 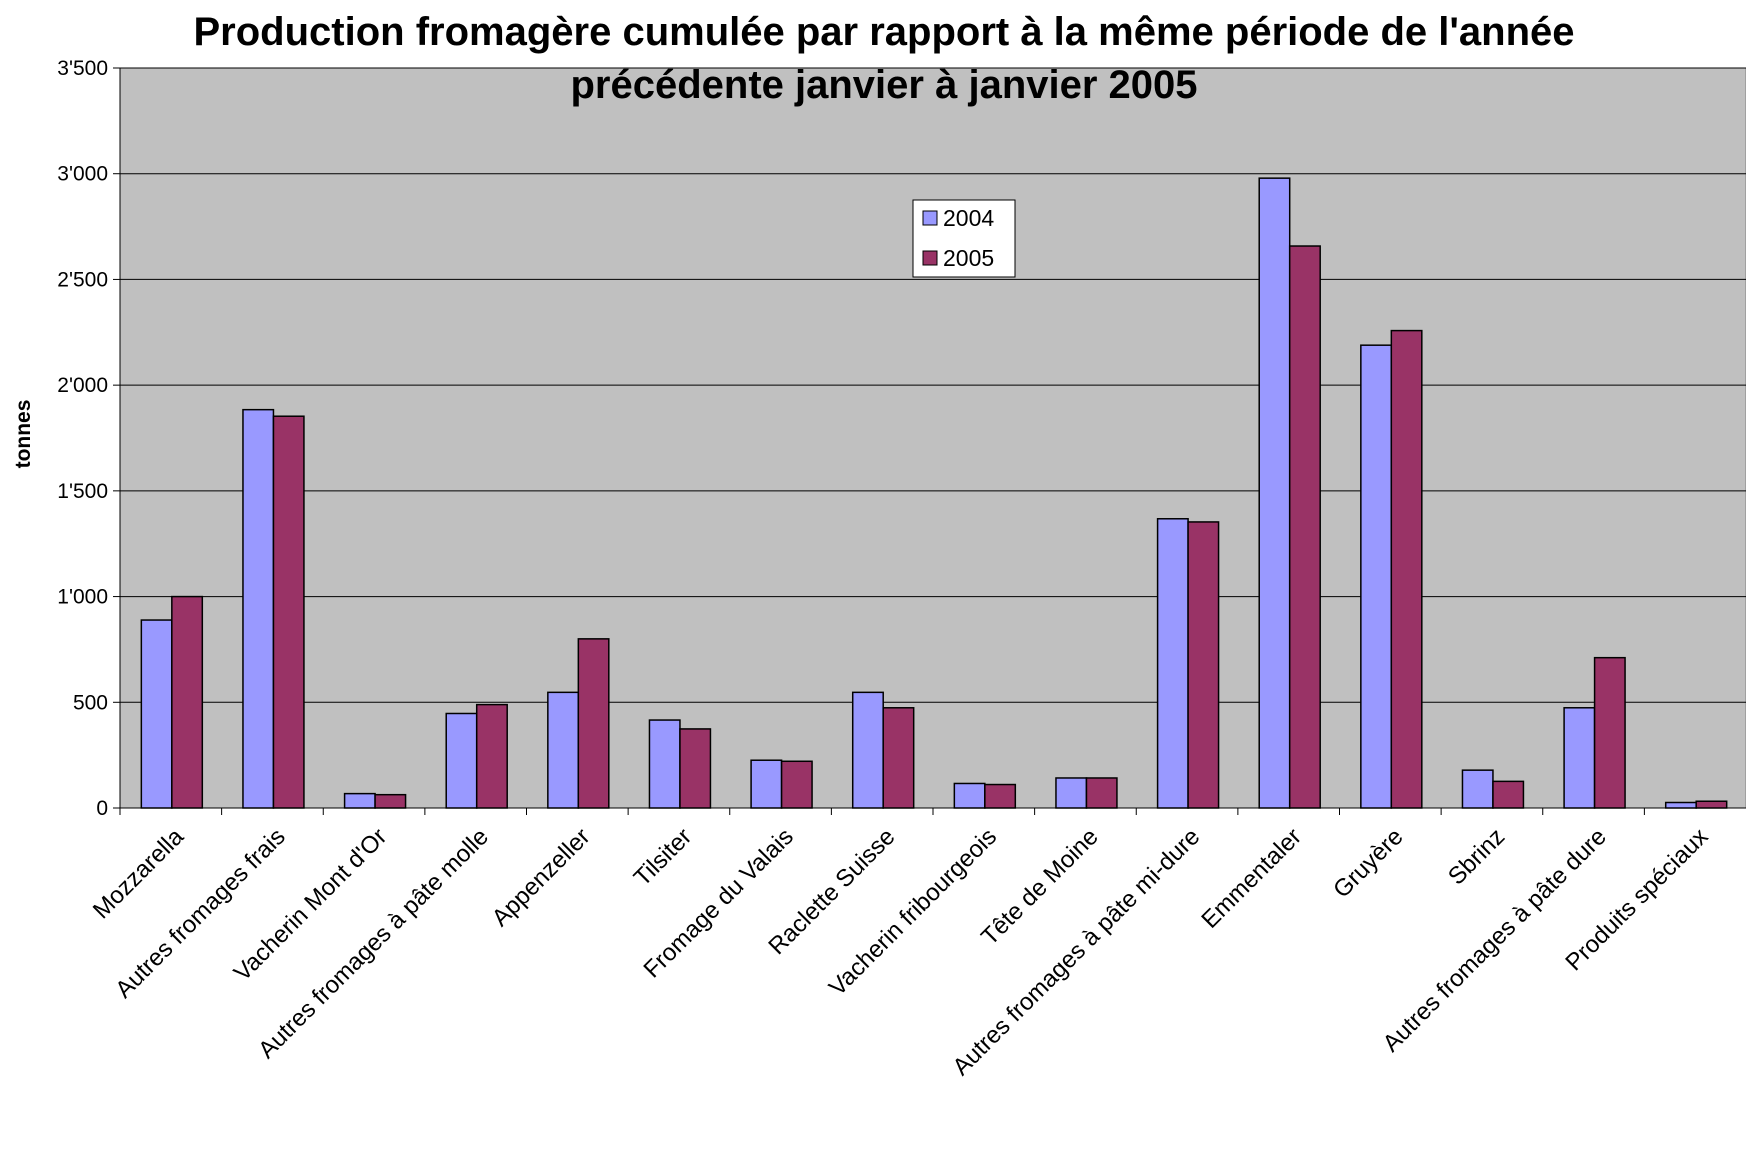 What do you see at coordinates (541, 877) in the screenshot?
I see `x-tick-label: Appenzeller` at bounding box center [541, 877].